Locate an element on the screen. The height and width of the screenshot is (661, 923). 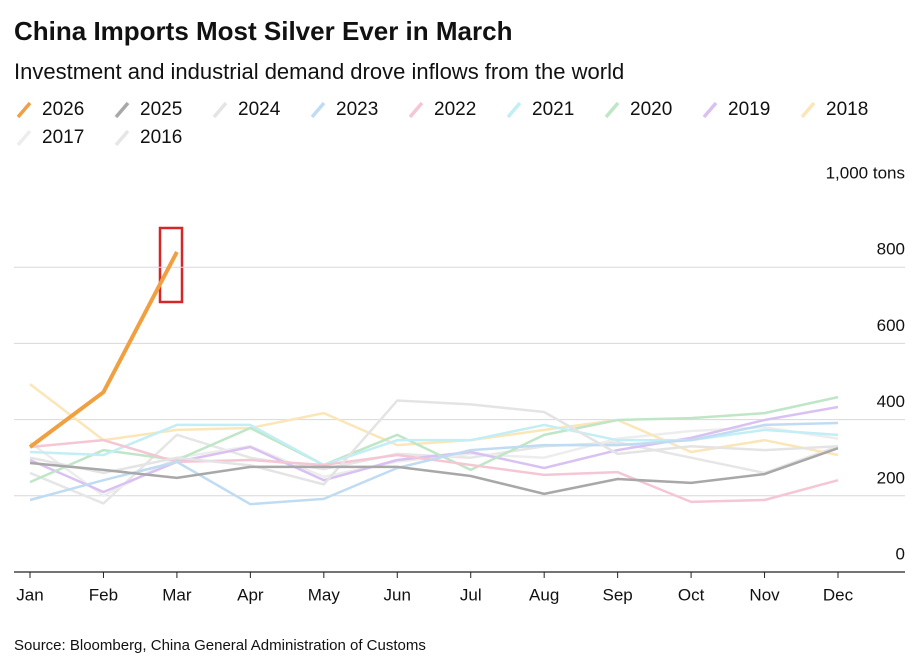
y-tick-label: 400 is located at coordinates (891, 401).